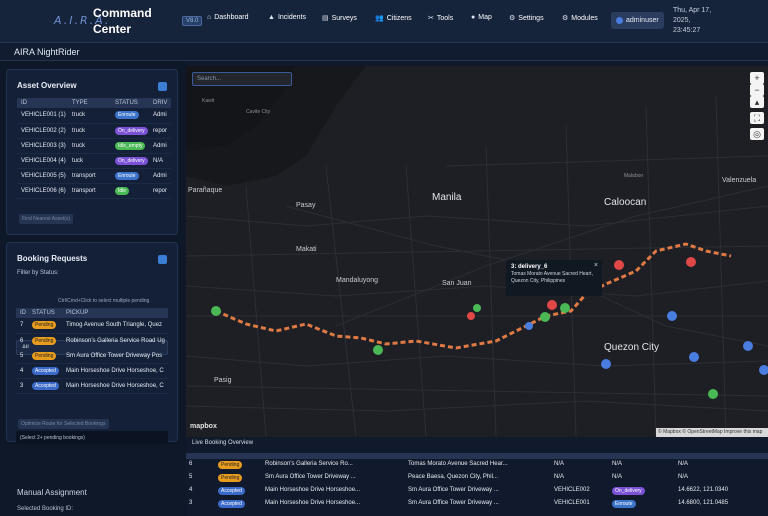  Describe the element at coordinates (46, 219) in the screenshot. I see `find-nearest-button: Find Nearest Asset(s)` at that location.